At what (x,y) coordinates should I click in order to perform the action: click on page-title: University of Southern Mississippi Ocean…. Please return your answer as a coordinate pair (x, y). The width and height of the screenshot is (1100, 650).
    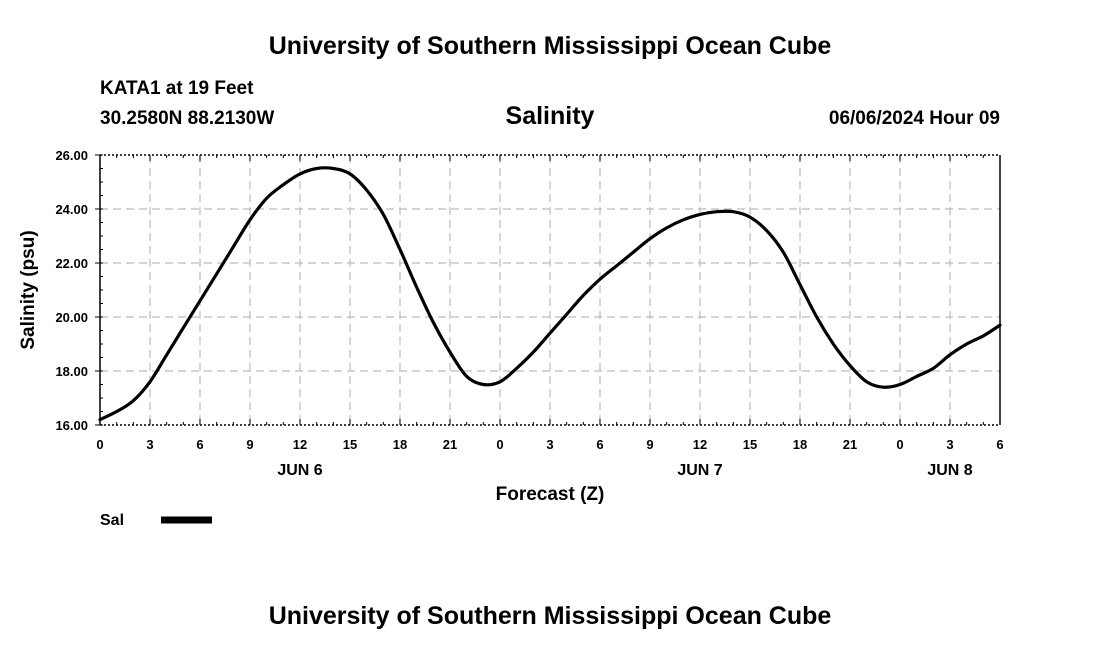
    Looking at the image, I should click on (550, 46).